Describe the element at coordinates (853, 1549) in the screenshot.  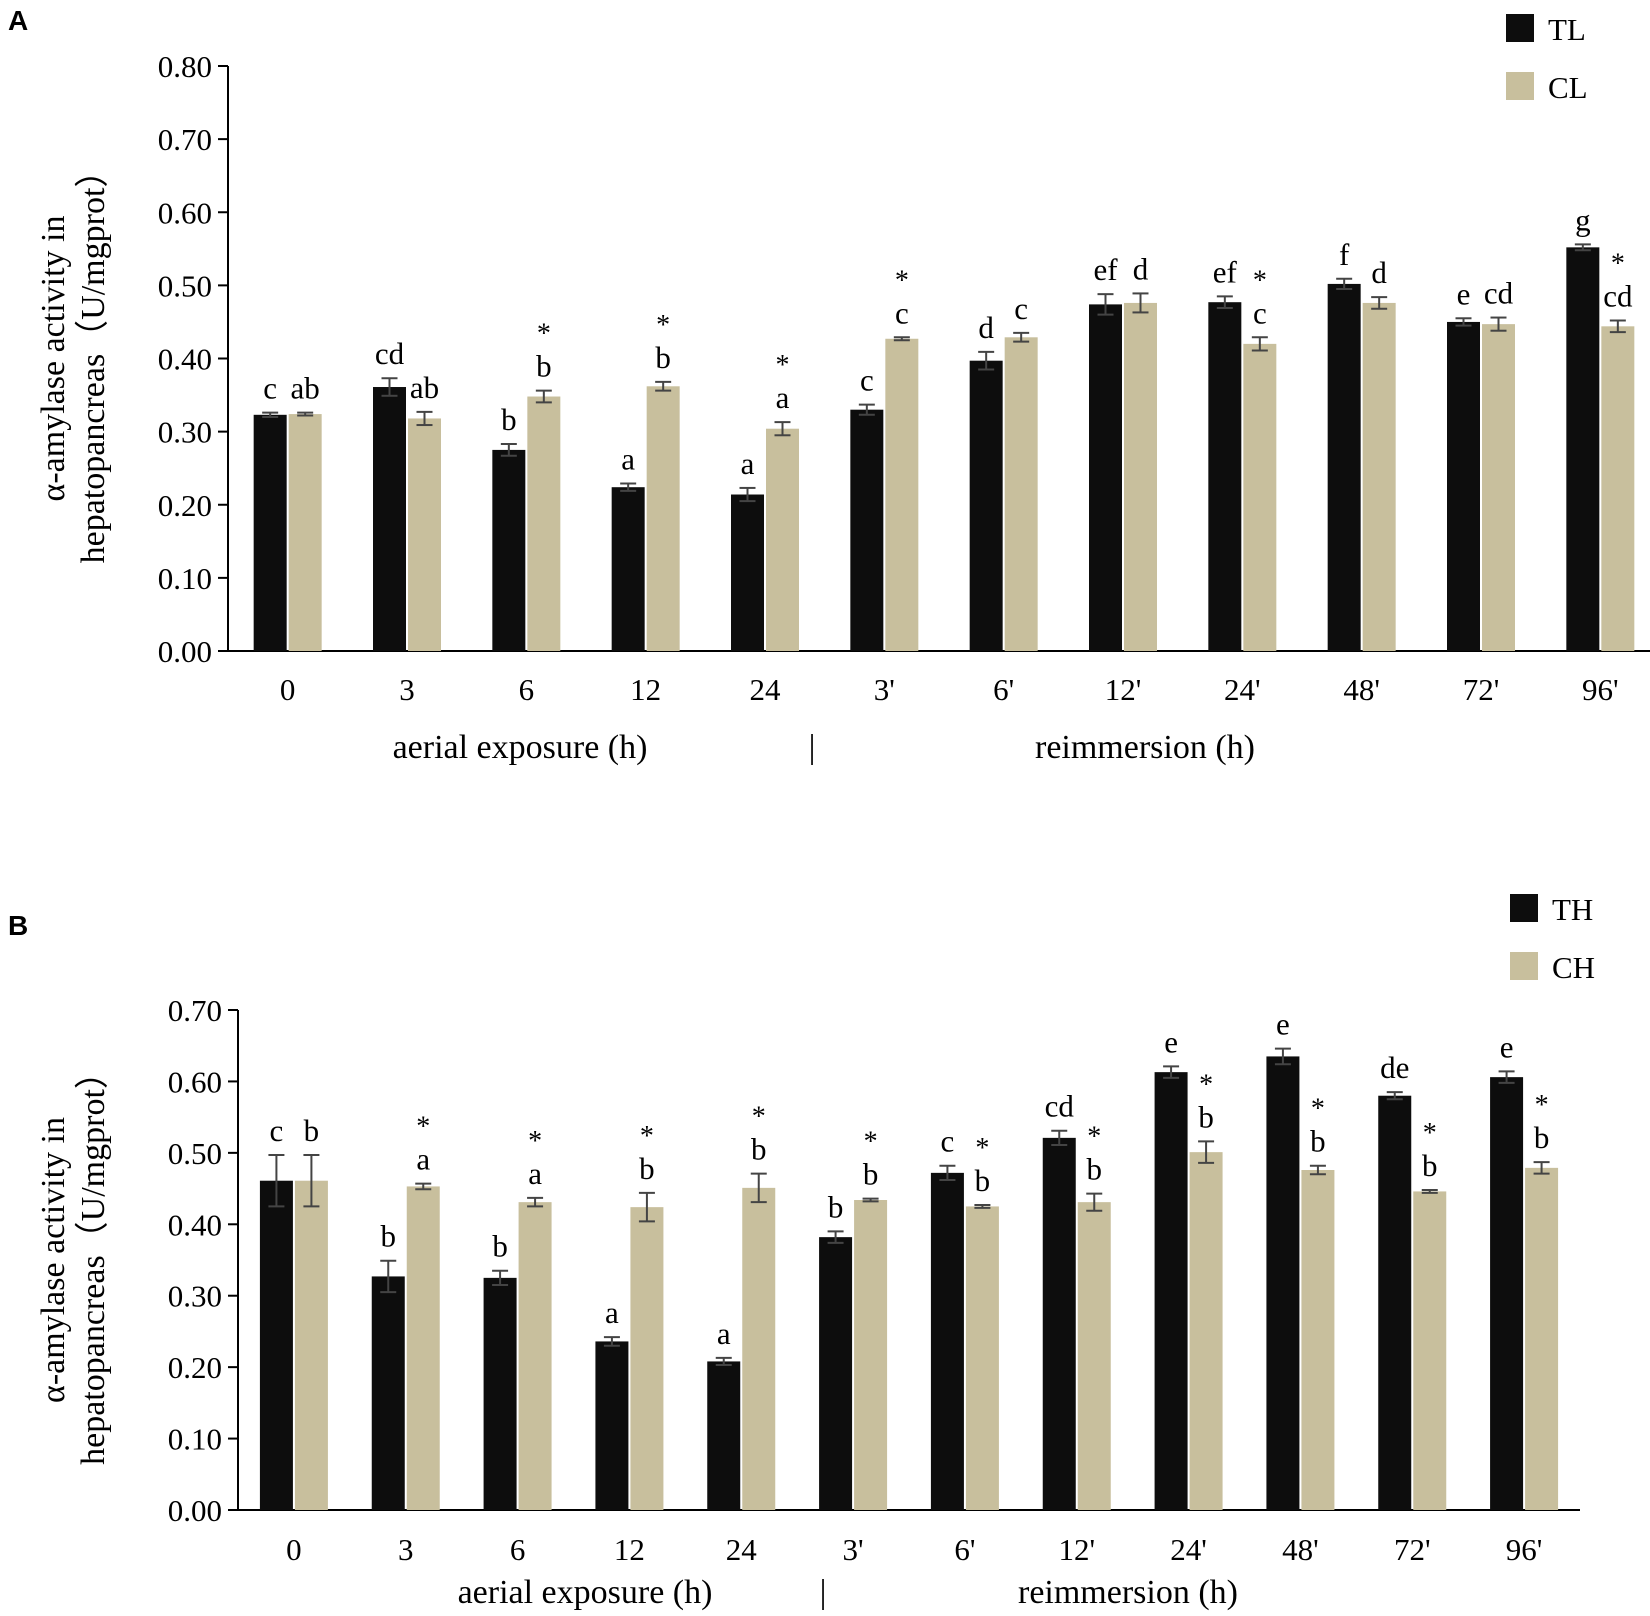
I see `x-tick-label: 3'` at that location.